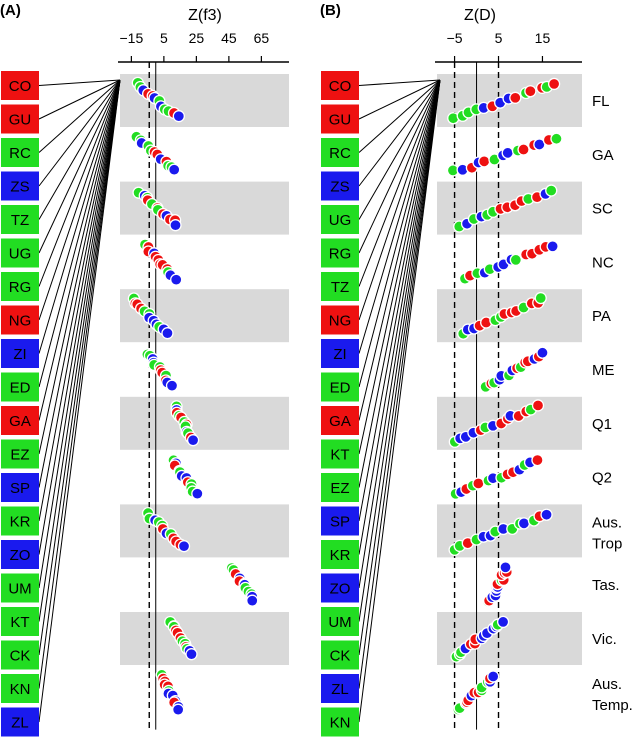  I want to click on group-label: ME, so click(603, 370).